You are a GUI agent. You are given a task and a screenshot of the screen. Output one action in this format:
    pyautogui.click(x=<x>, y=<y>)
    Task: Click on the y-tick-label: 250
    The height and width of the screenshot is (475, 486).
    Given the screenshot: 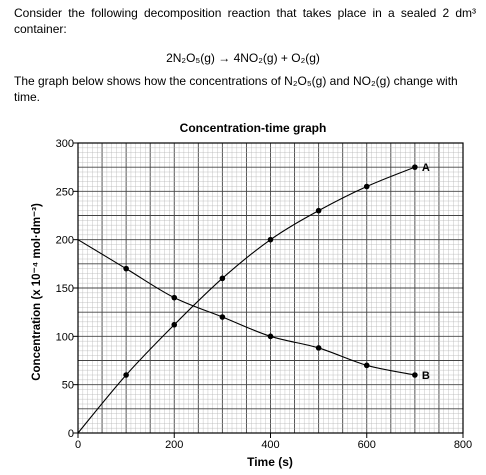 What is the action you would take?
    pyautogui.click(x=65, y=192)
    